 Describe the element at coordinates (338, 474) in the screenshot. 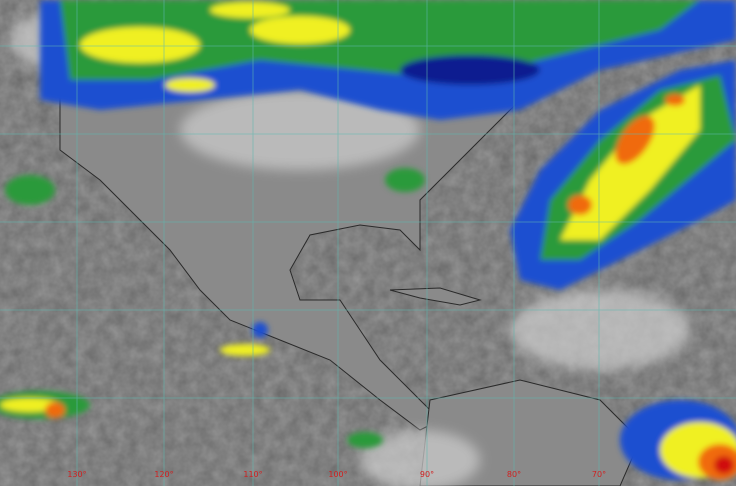

I see `longitude-label: 100°` at that location.